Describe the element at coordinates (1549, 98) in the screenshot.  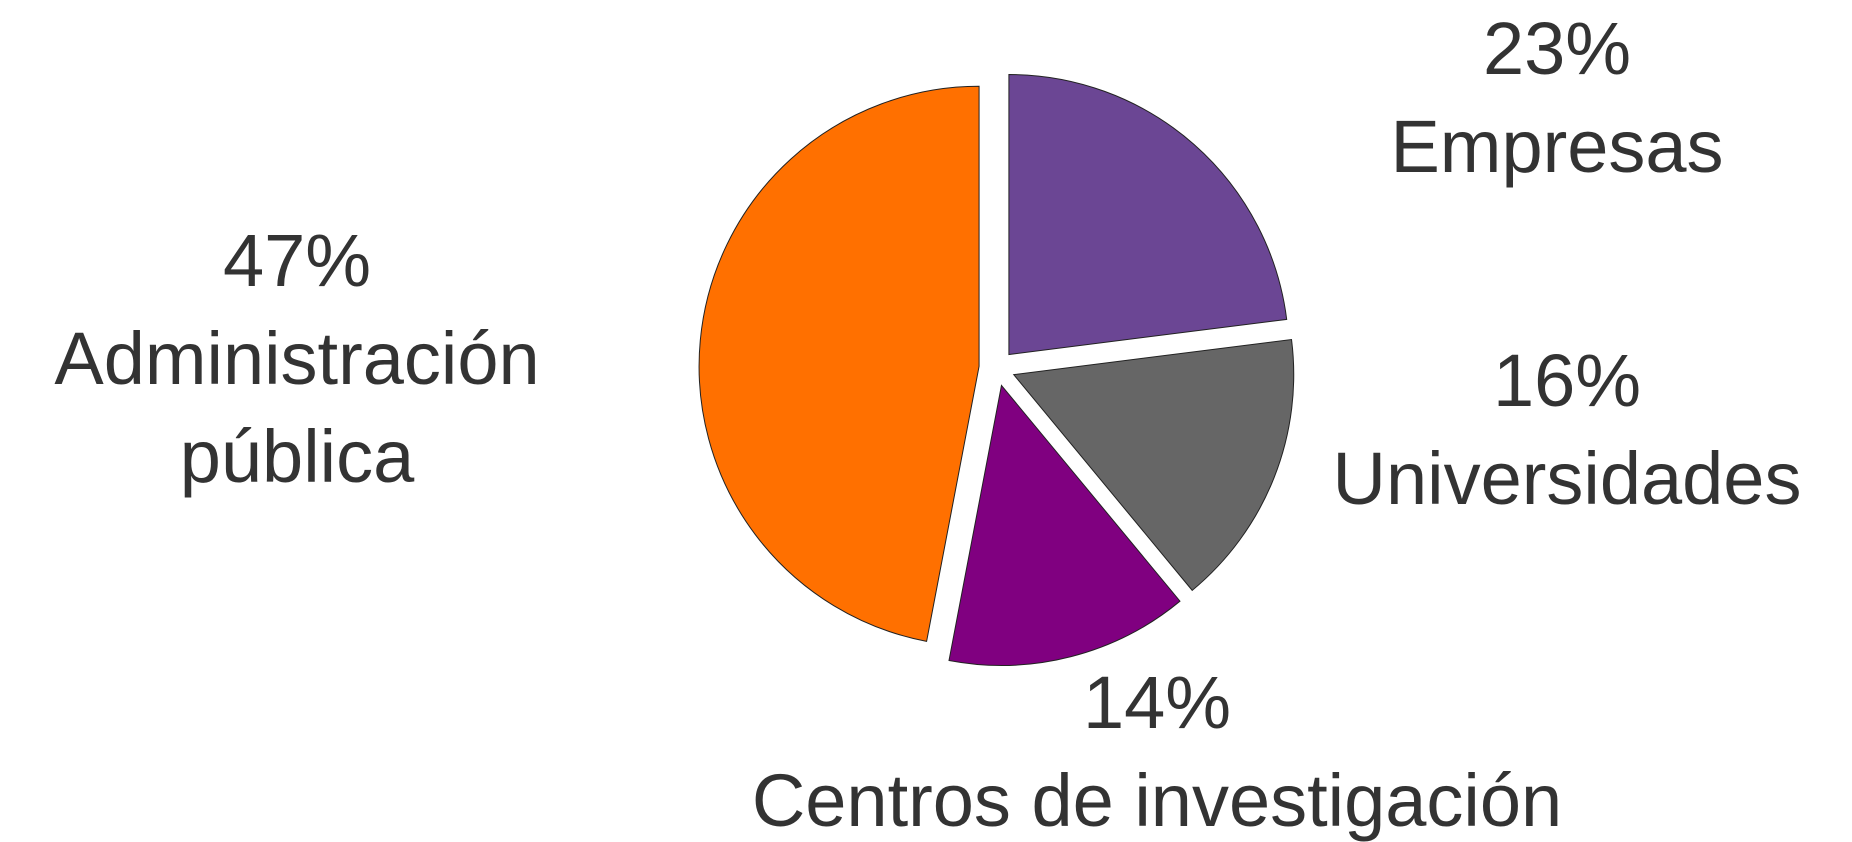
I see `slice-label: 23% Empresas` at that location.